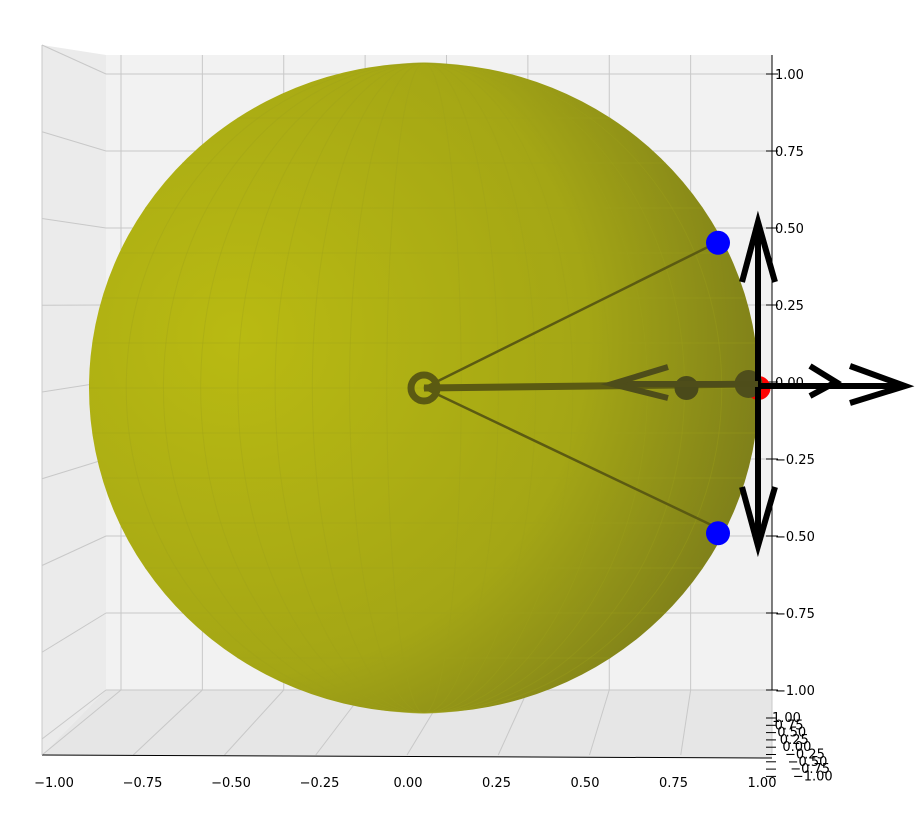 Image resolution: width=918 pixels, height=831 pixels. Describe the element at coordinates (789, 306) in the screenshot. I see `z-tick-label: 0.25` at that location.